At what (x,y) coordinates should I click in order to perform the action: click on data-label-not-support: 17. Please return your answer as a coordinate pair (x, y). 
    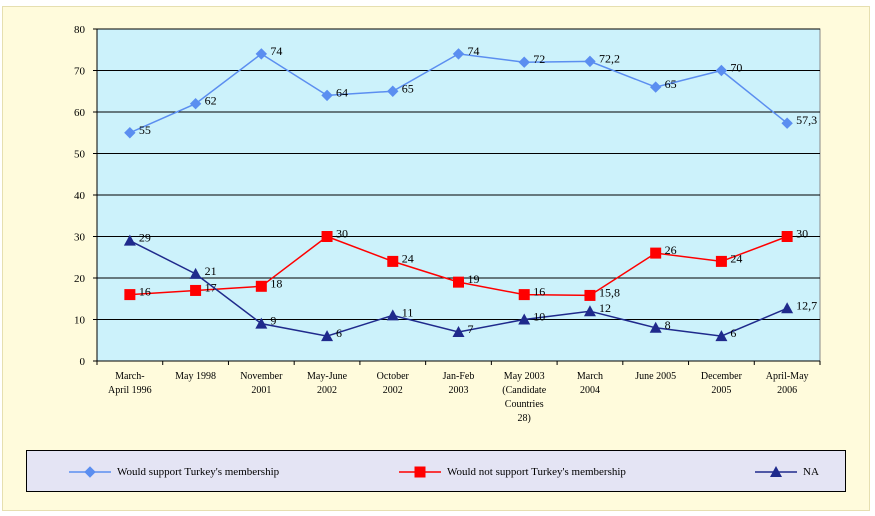
    Looking at the image, I should click on (211, 287).